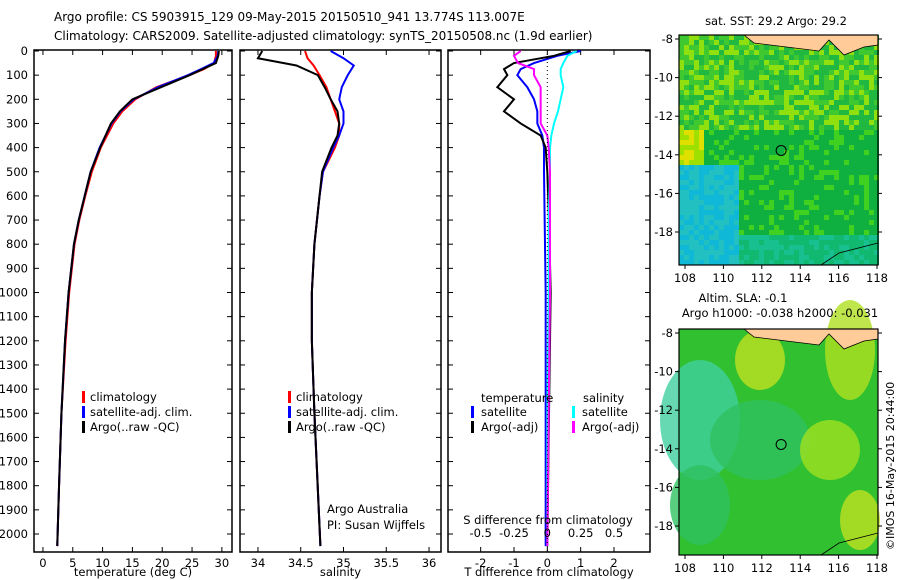 The height and width of the screenshot is (580, 900). Describe the element at coordinates (192, 563) in the screenshot. I see `x-tick-label: 25` at that location.